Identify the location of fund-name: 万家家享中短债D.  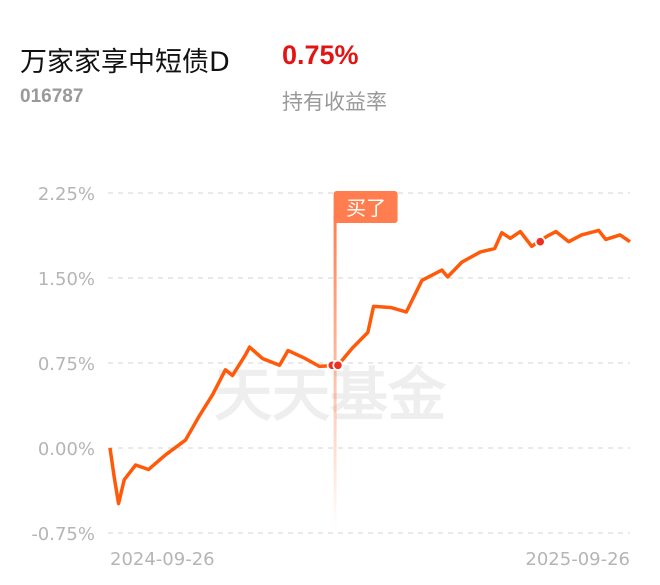
(125, 62).